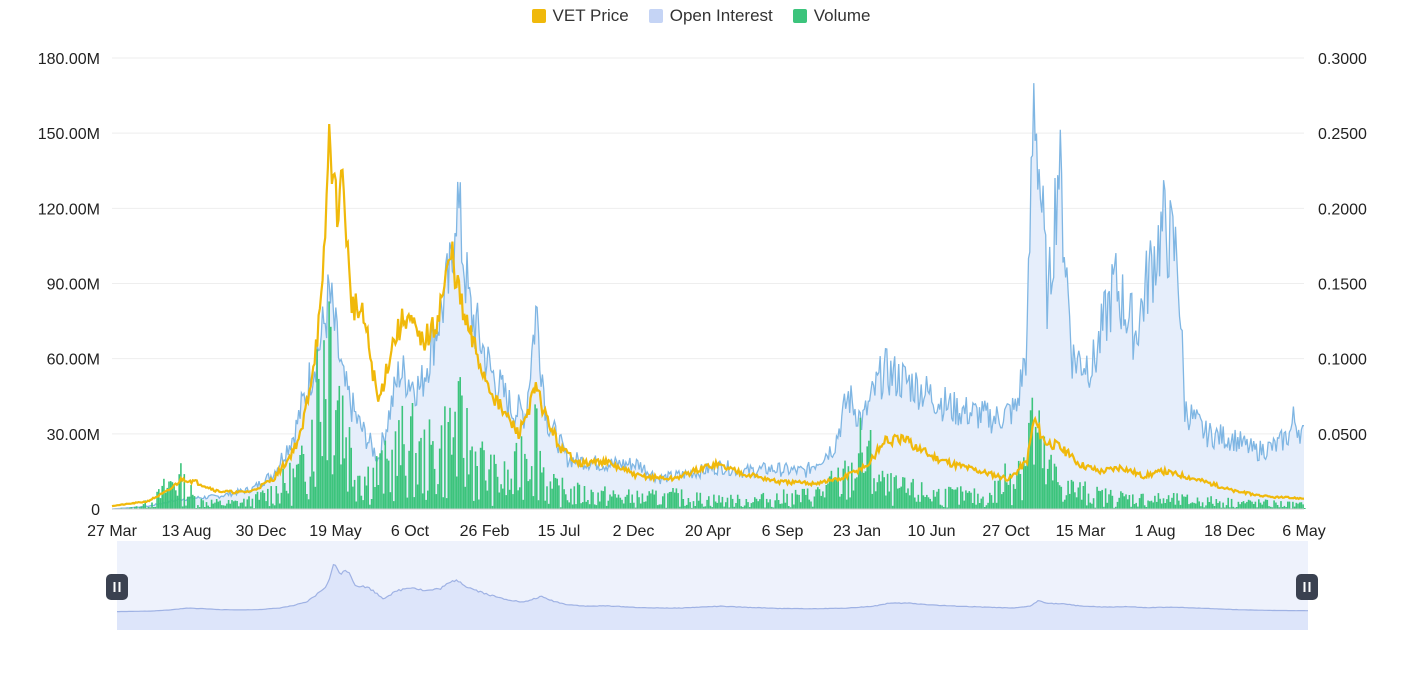 This screenshot has height=675, width=1402. Describe the element at coordinates (831, 16) in the screenshot. I see `legend-item-volume: Volume` at that location.